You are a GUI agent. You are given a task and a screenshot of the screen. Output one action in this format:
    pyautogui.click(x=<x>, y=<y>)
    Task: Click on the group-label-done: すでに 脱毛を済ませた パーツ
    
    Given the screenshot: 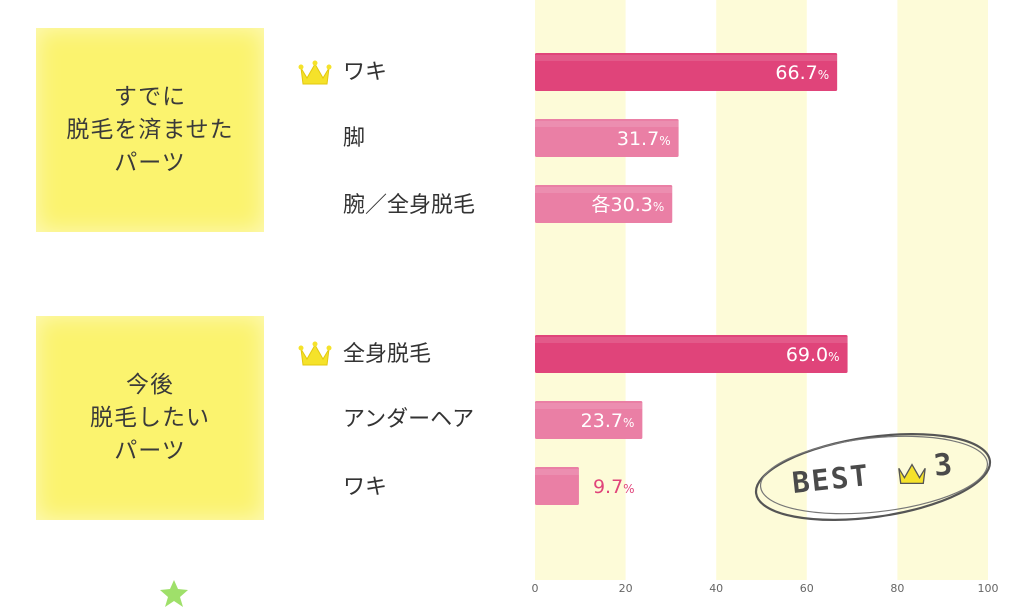 What is the action you would take?
    pyautogui.click(x=150, y=129)
    